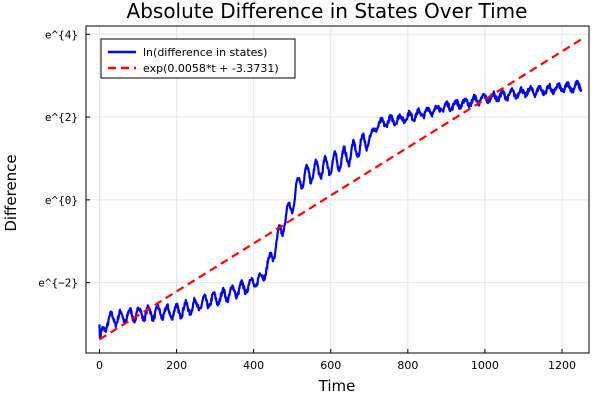  What do you see at coordinates (337, 386) in the screenshot?
I see `x-axis-label: Time` at bounding box center [337, 386].